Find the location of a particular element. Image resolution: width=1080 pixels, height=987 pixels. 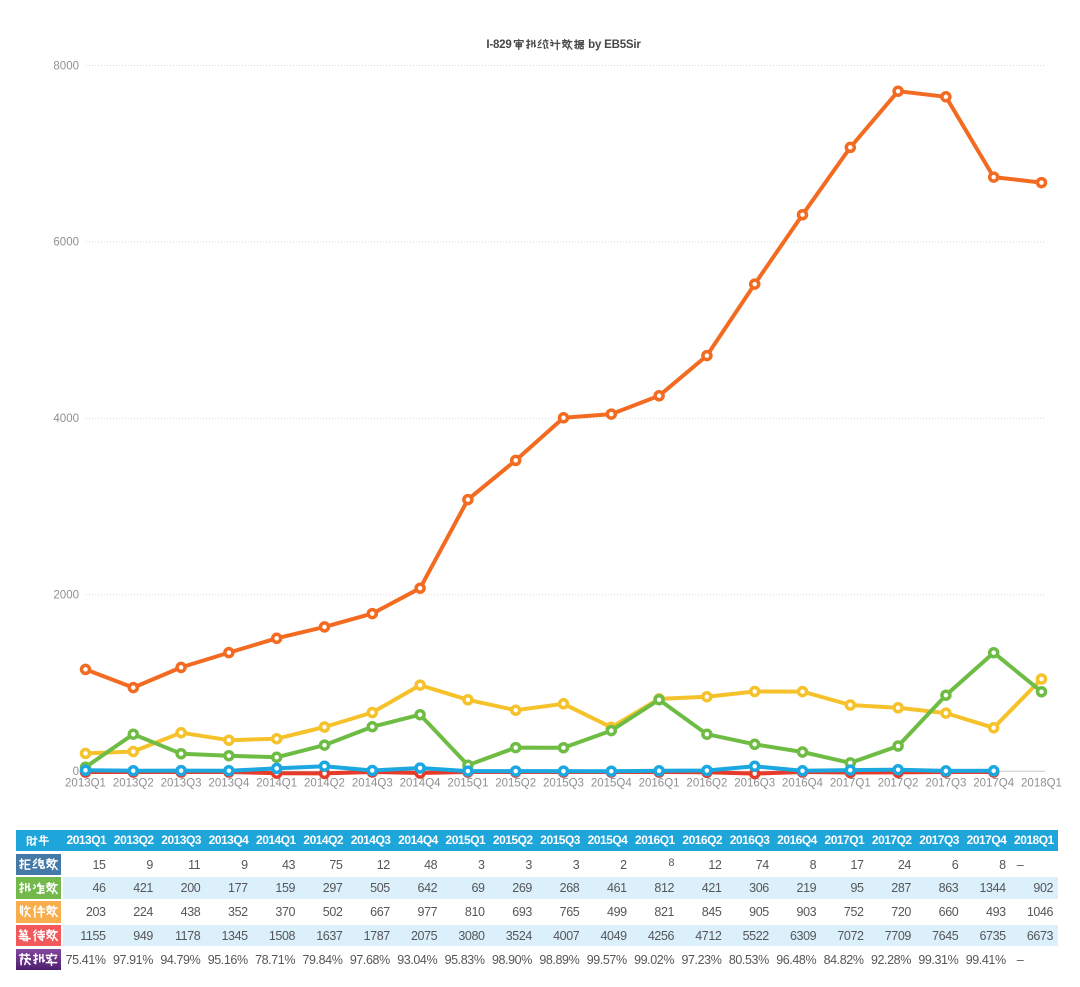

svg-text: 4000 is located at coordinates (66, 419).